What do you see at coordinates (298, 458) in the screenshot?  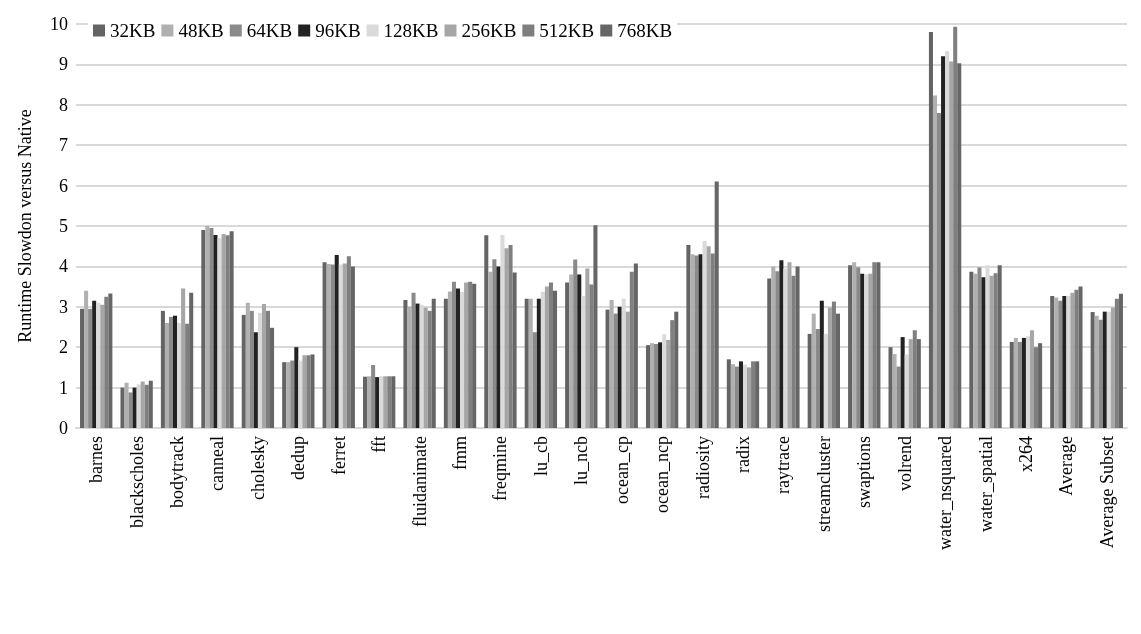 I see `x-tick-label: dedup` at bounding box center [298, 458].